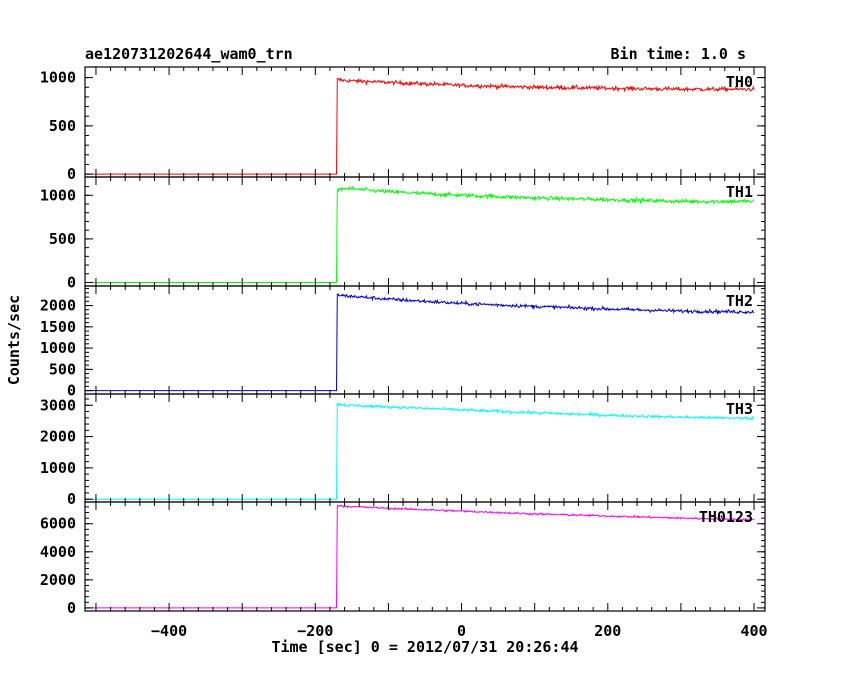  I want to click on panel-label-th3: TH3, so click(739, 409).